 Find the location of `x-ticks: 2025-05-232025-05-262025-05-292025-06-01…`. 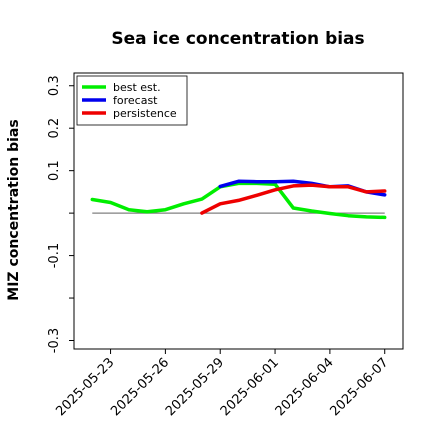

x-ticks: 2025-05-232025-05-262025-05-292025-06-01… is located at coordinates (222, 384).